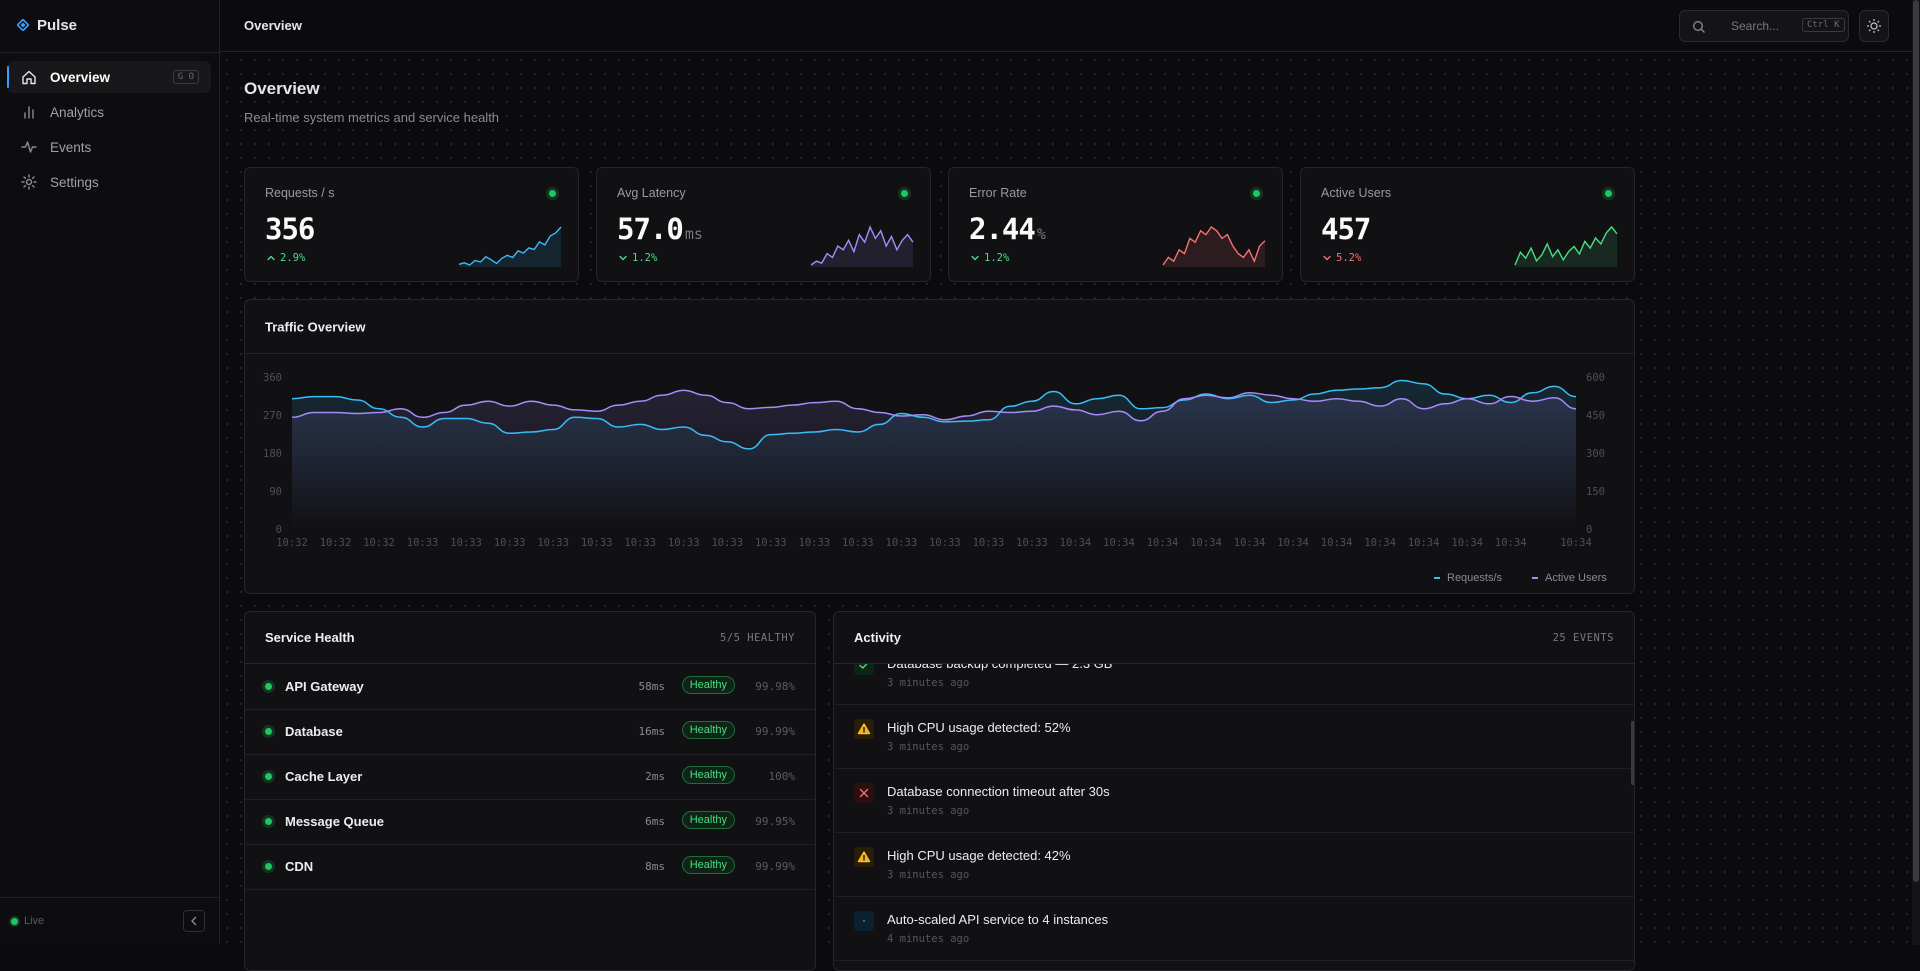 The width and height of the screenshot is (1920, 971). What do you see at coordinates (109, 182) in the screenshot?
I see `nav-item: Settings` at bounding box center [109, 182].